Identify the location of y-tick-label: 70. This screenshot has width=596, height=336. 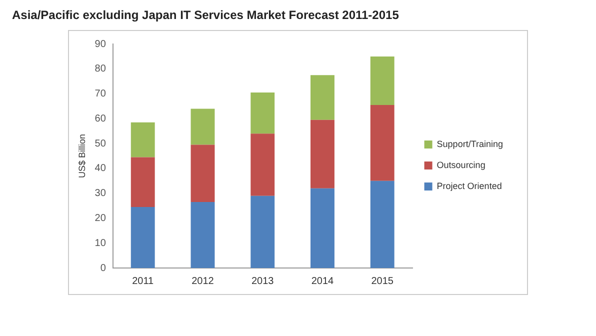
(100, 94).